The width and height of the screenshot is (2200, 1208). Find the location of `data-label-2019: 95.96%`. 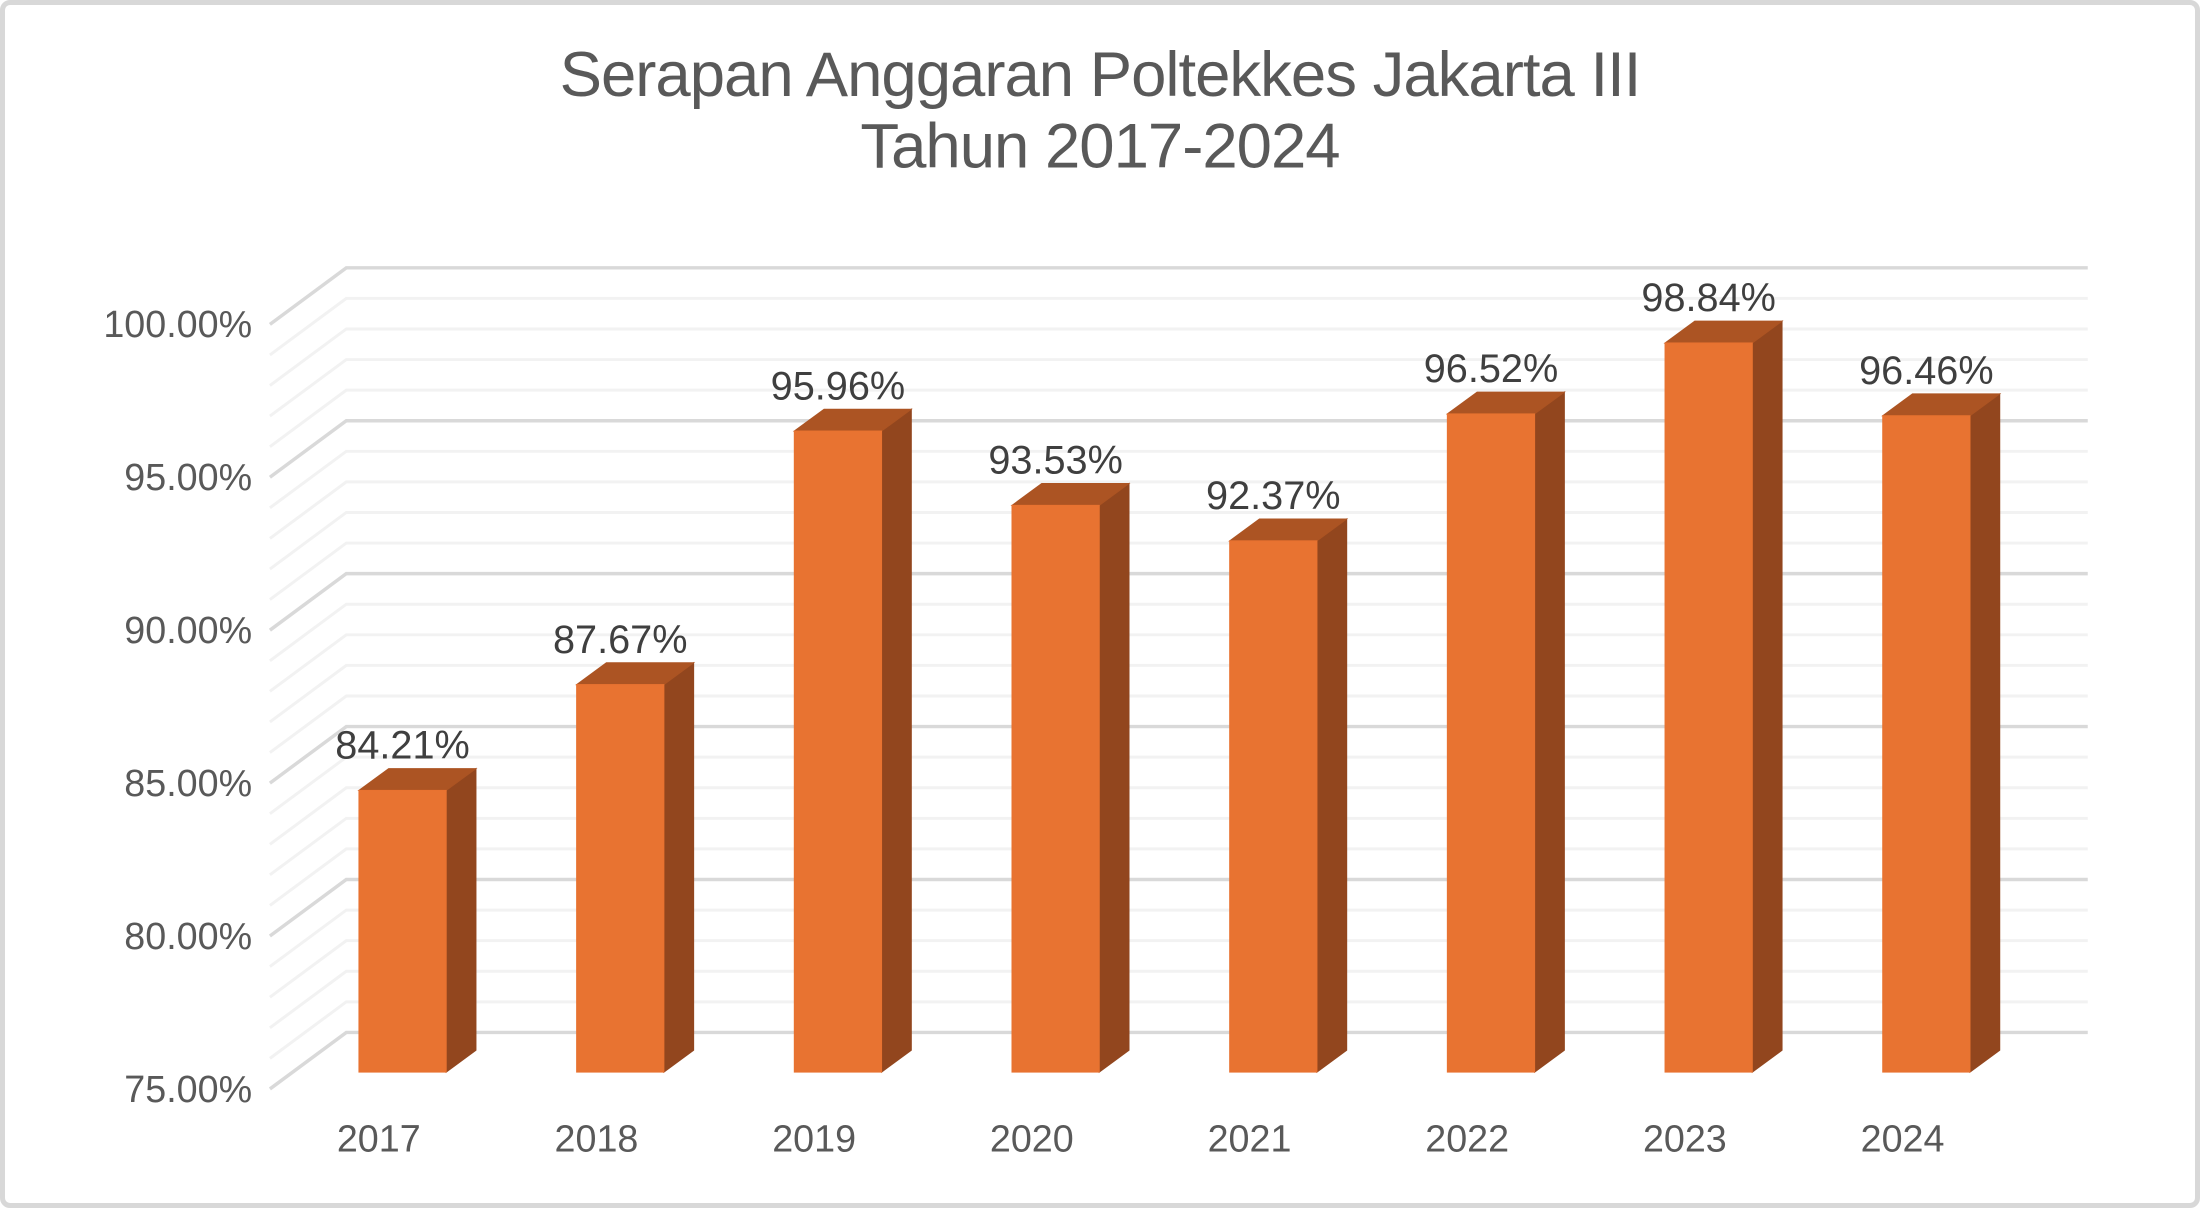

data-label-2019: 95.96% is located at coordinates (838, 386).